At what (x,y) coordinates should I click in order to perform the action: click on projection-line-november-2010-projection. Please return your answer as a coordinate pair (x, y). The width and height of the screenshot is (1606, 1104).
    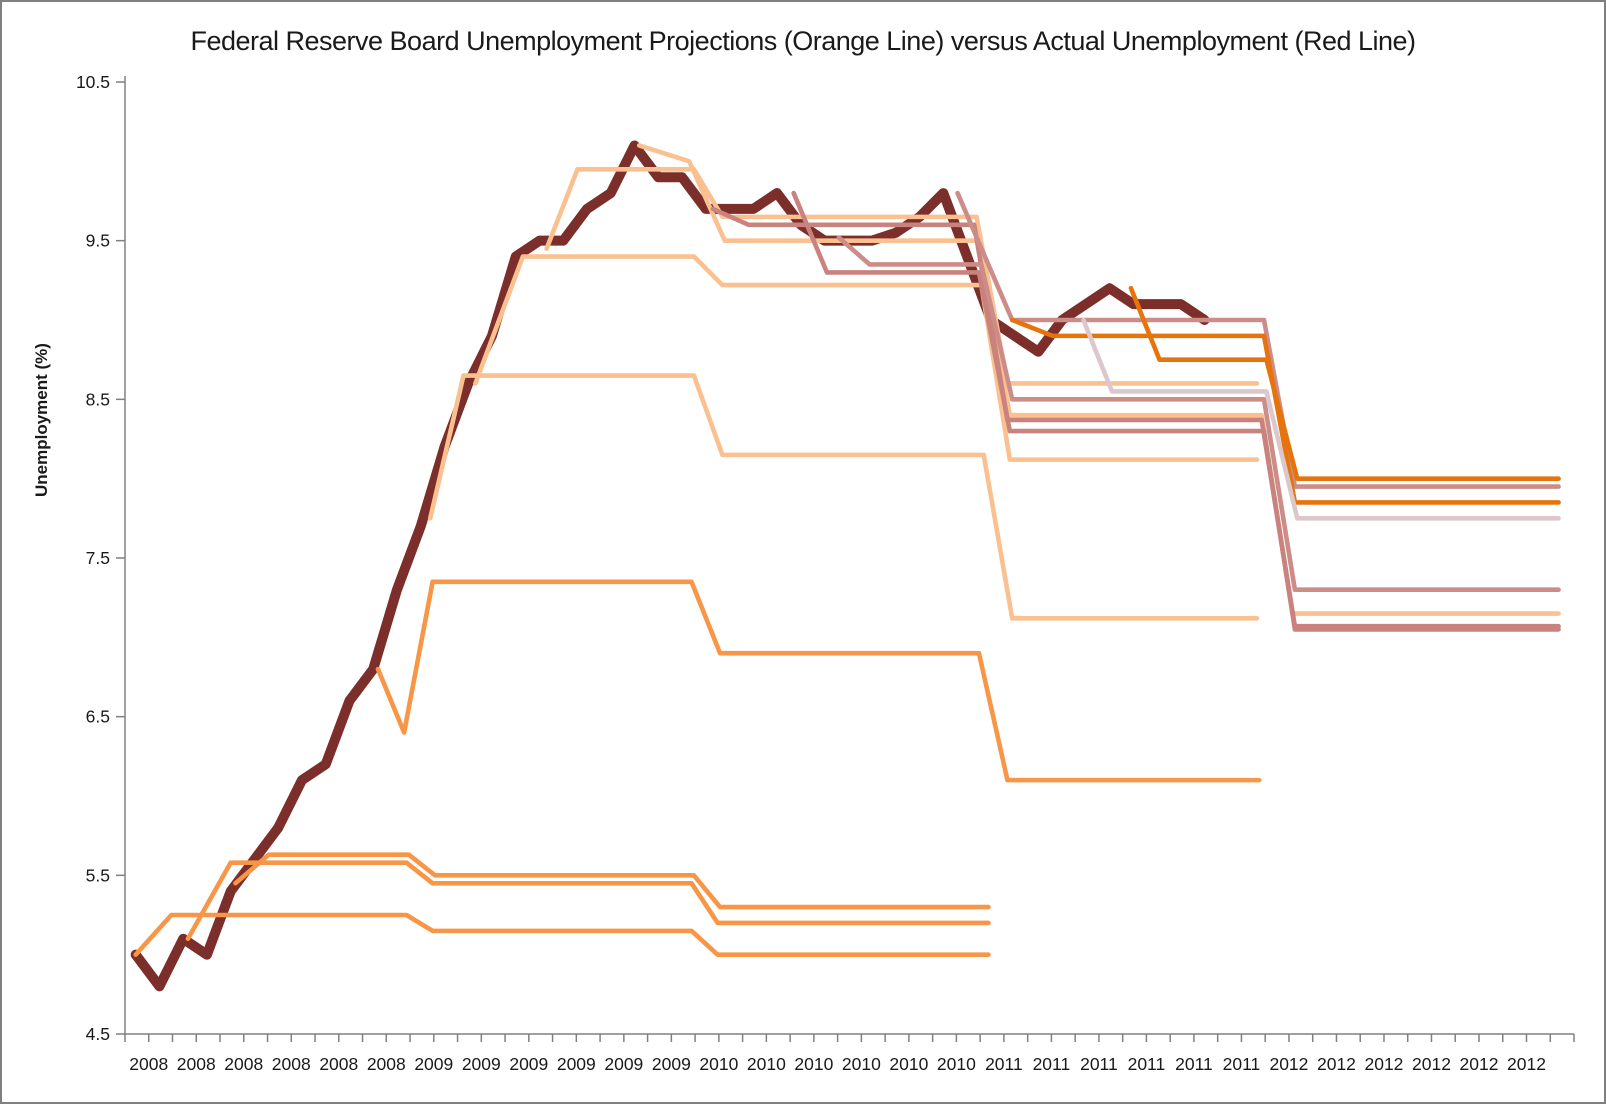
    Looking at the image, I should click on (1258, 339).